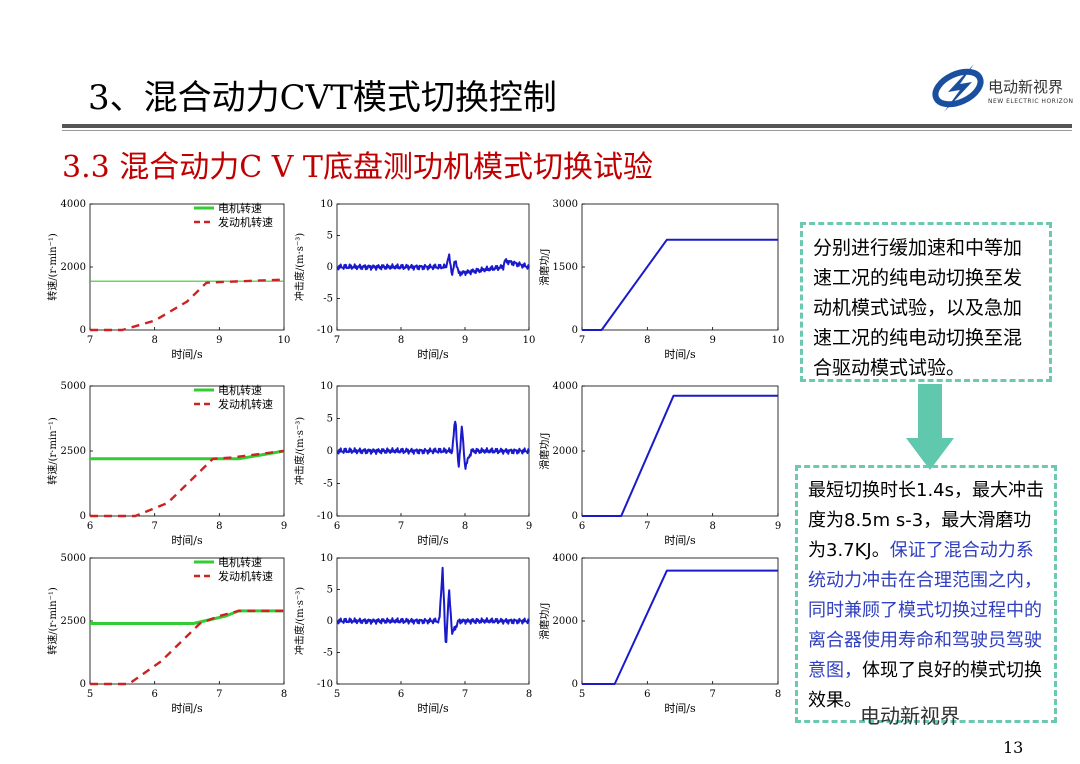 The height and width of the screenshot is (764, 1080). Describe the element at coordinates (910, 716) in the screenshot. I see `watermark: 电动新视界` at that location.